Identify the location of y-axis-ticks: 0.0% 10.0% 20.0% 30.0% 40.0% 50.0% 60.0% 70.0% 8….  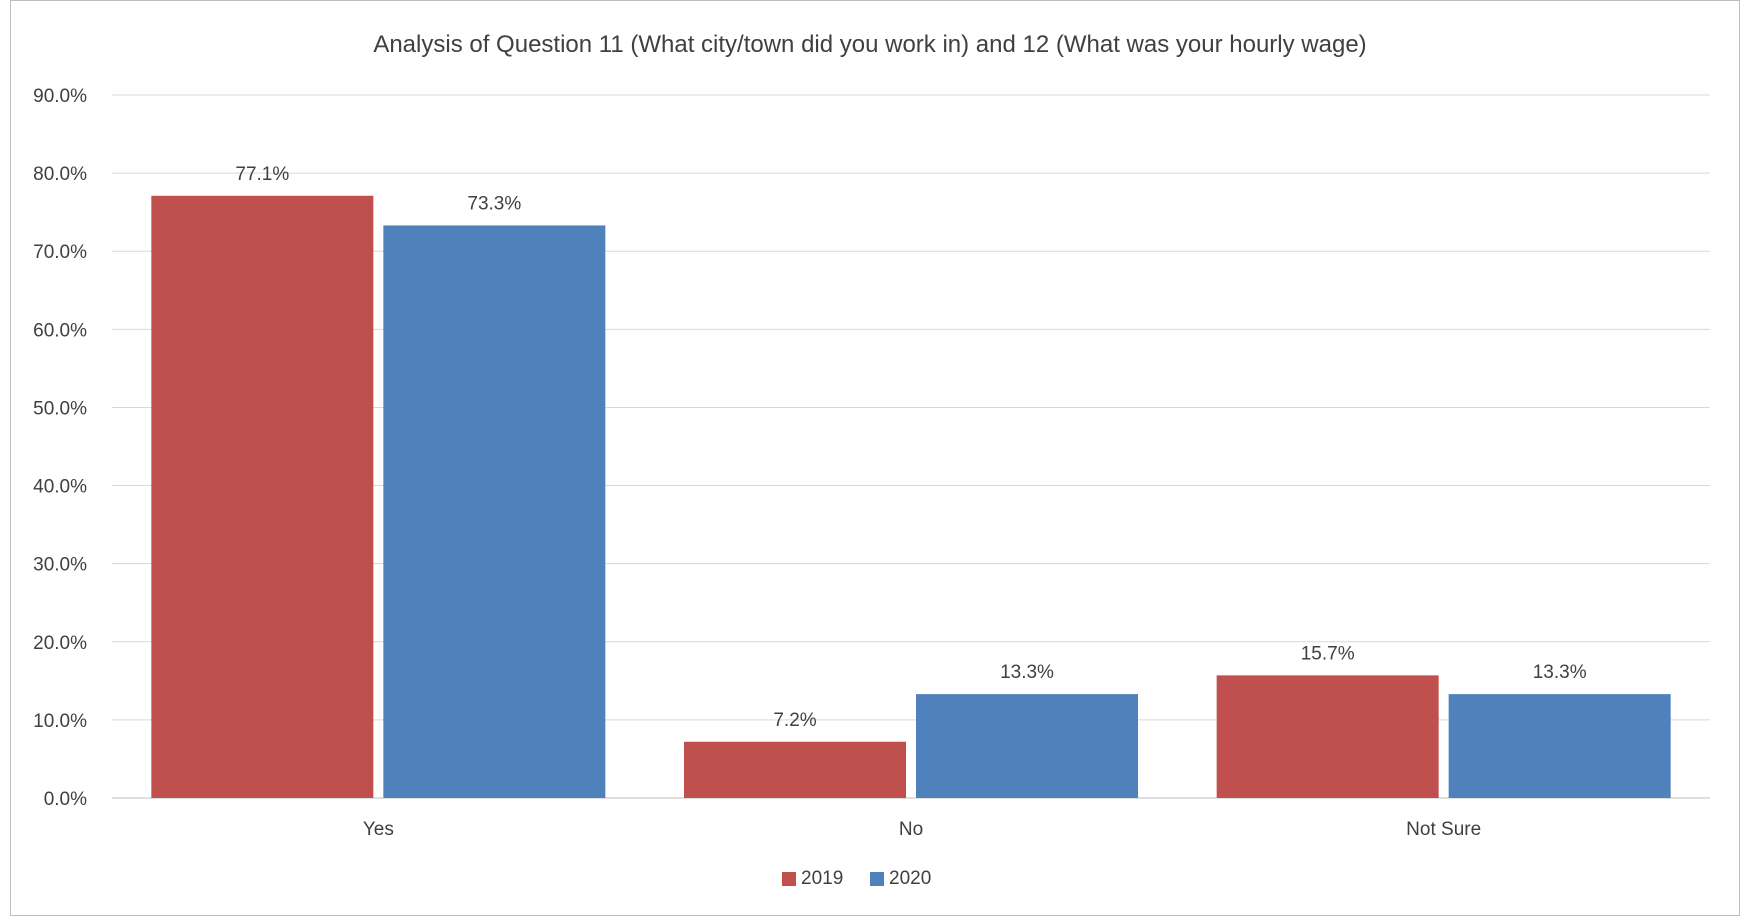
(60, 448).